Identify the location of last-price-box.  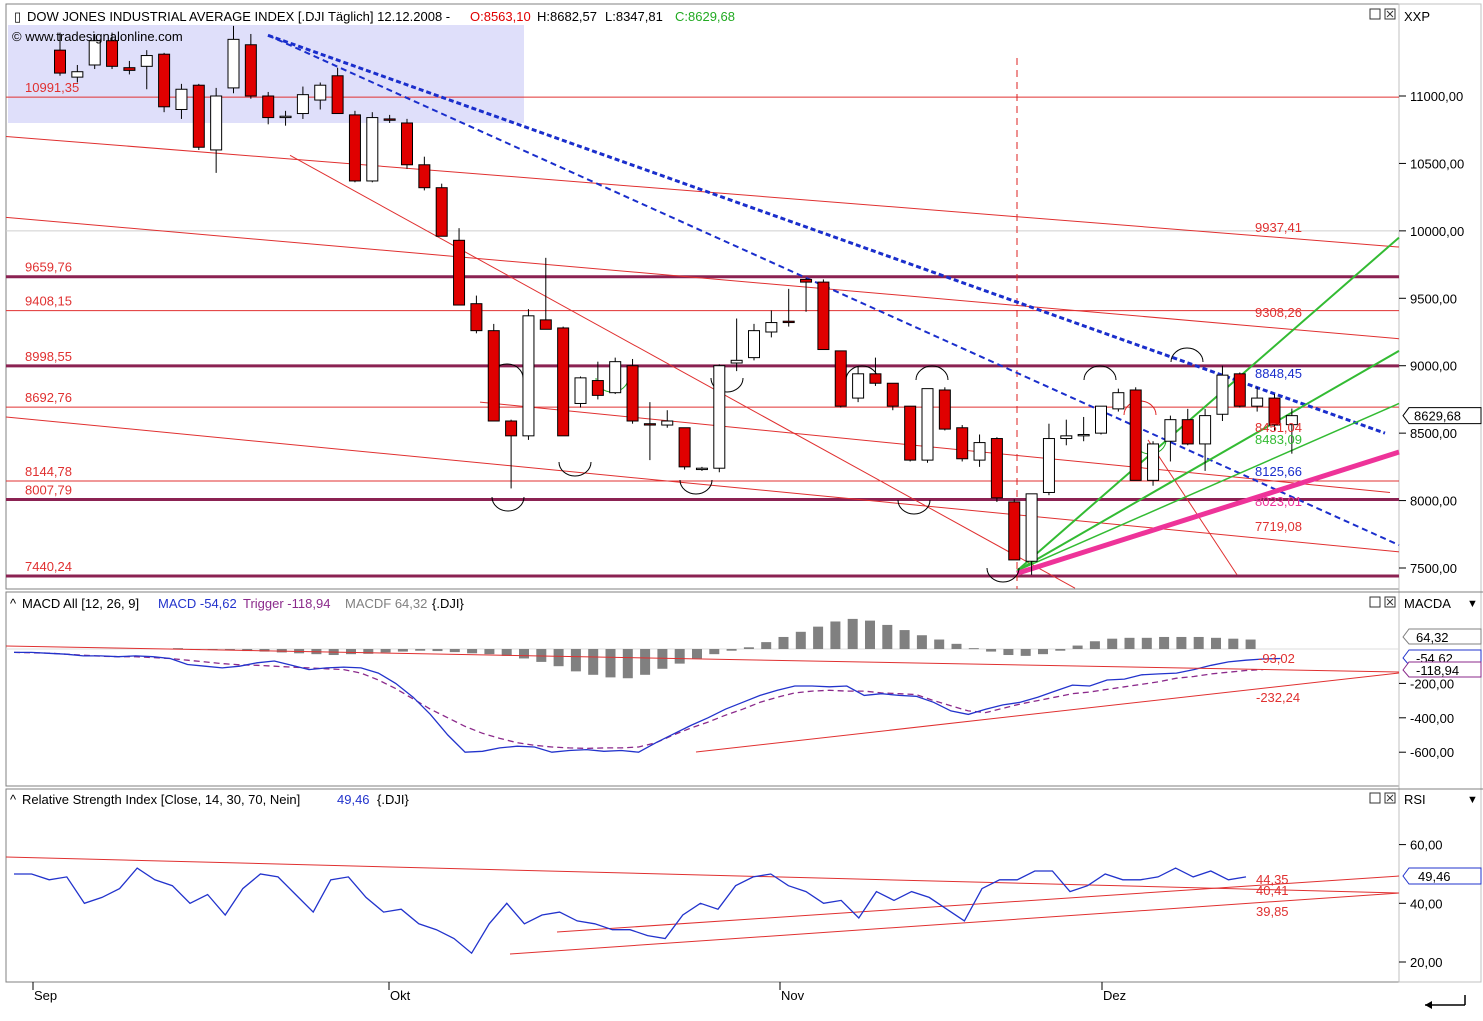
(1442, 416).